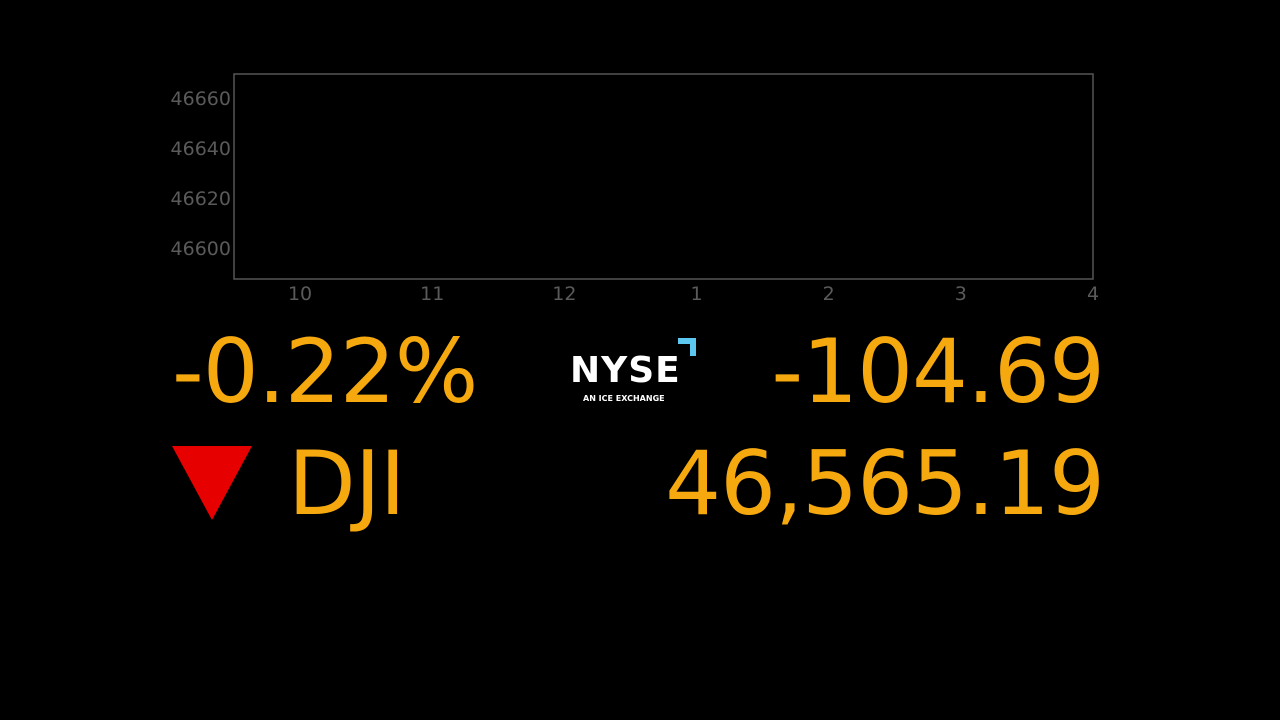 The height and width of the screenshot is (720, 1280). I want to click on y-tick-label: 46600, so click(201, 249).